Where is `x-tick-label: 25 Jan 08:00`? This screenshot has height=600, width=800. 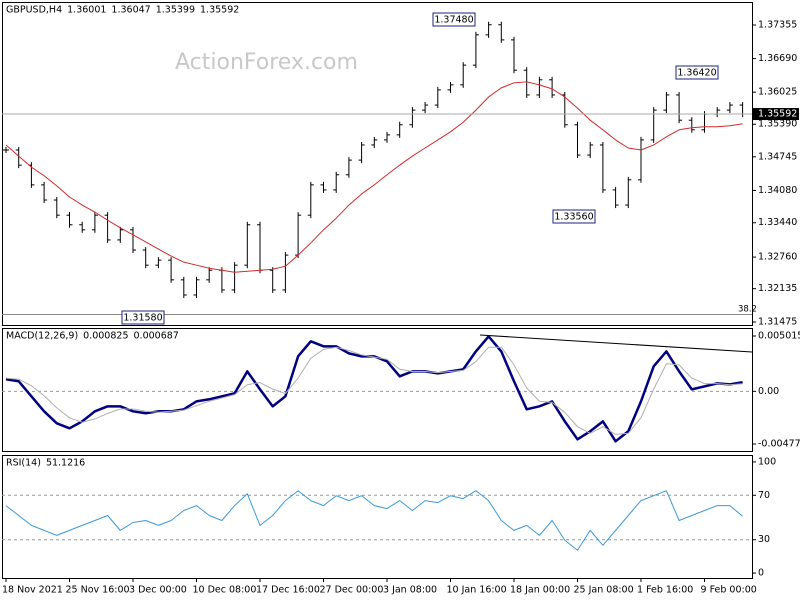
x-tick-label: 25 Jan 08:00 is located at coordinates (604, 590).